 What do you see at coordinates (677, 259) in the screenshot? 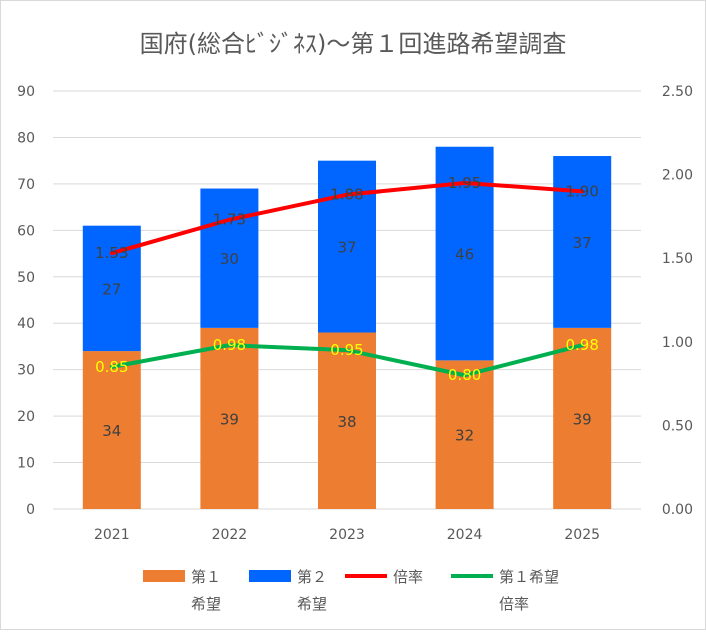
I see `y-right-tick-label: 1.50` at bounding box center [677, 259].